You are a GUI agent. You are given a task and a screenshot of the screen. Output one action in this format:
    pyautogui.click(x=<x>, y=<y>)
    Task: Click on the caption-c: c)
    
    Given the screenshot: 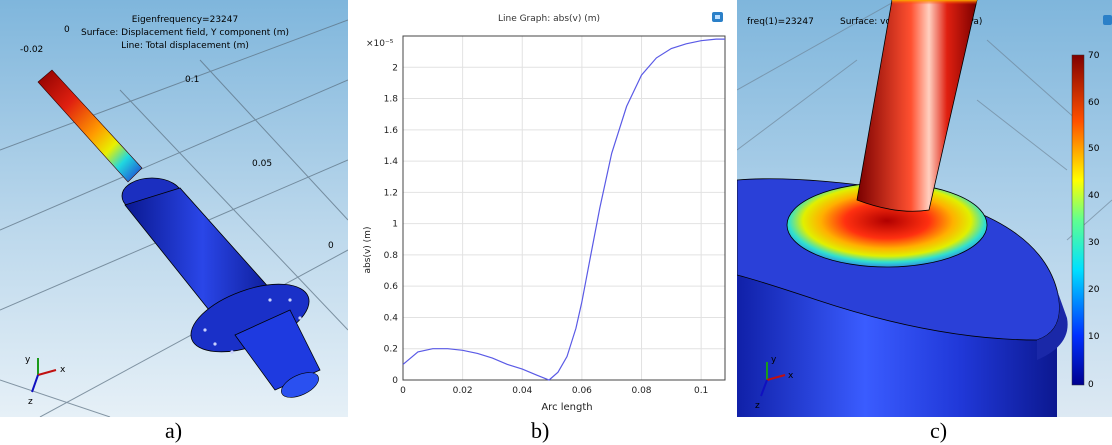 What is the action you would take?
    pyautogui.click(x=939, y=430)
    